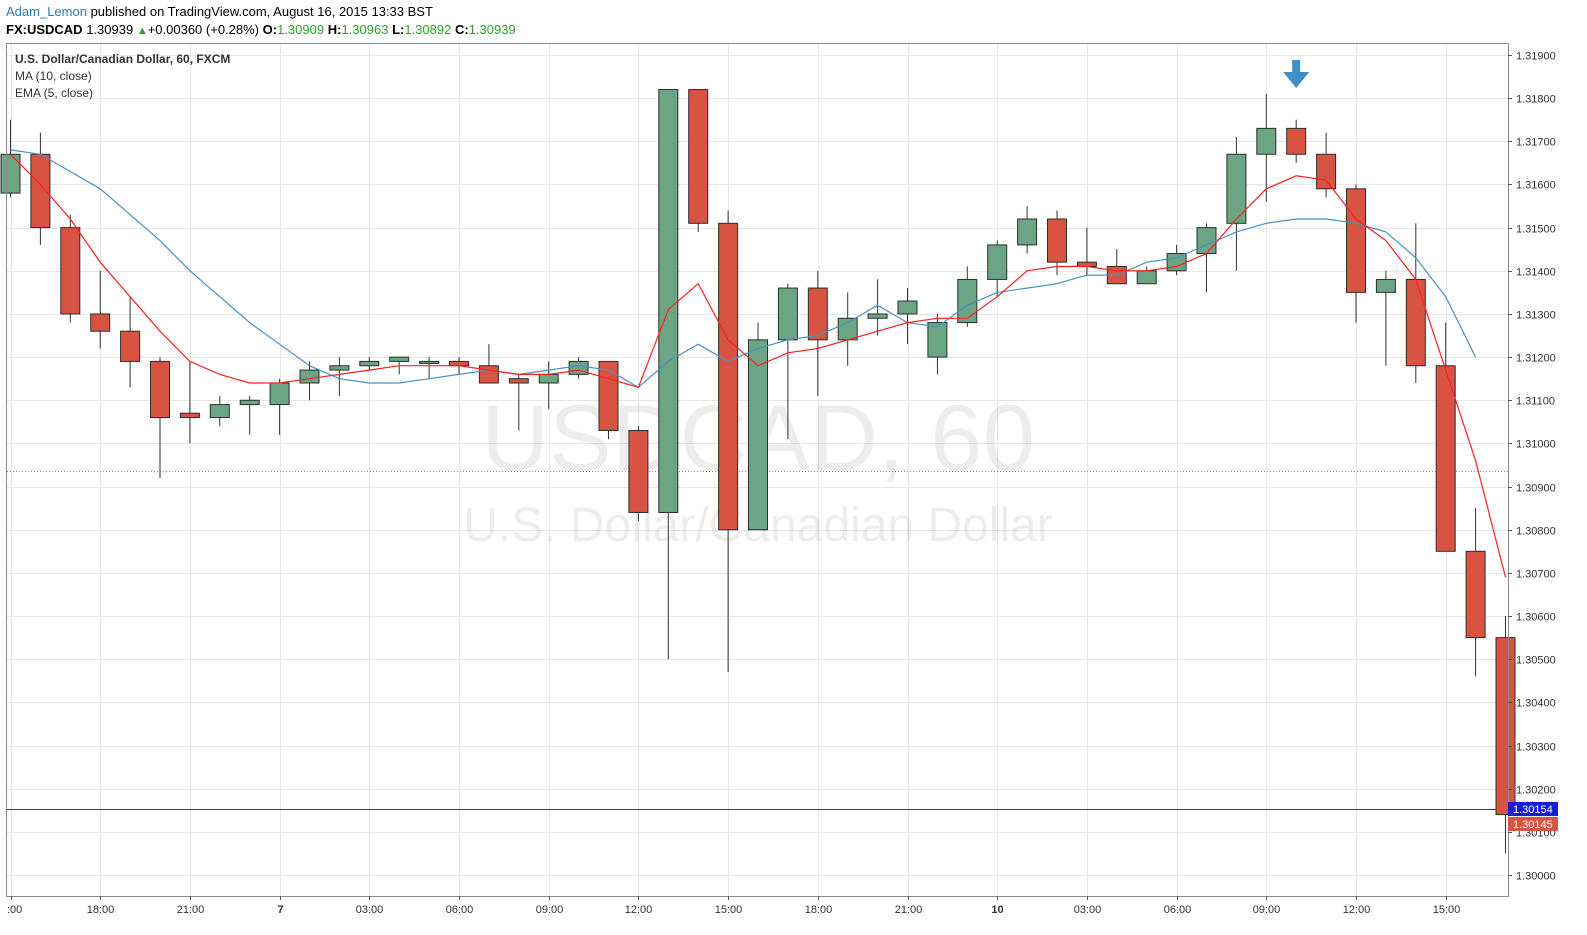  I want to click on price-tick-label: 1.31100, so click(1535, 402).